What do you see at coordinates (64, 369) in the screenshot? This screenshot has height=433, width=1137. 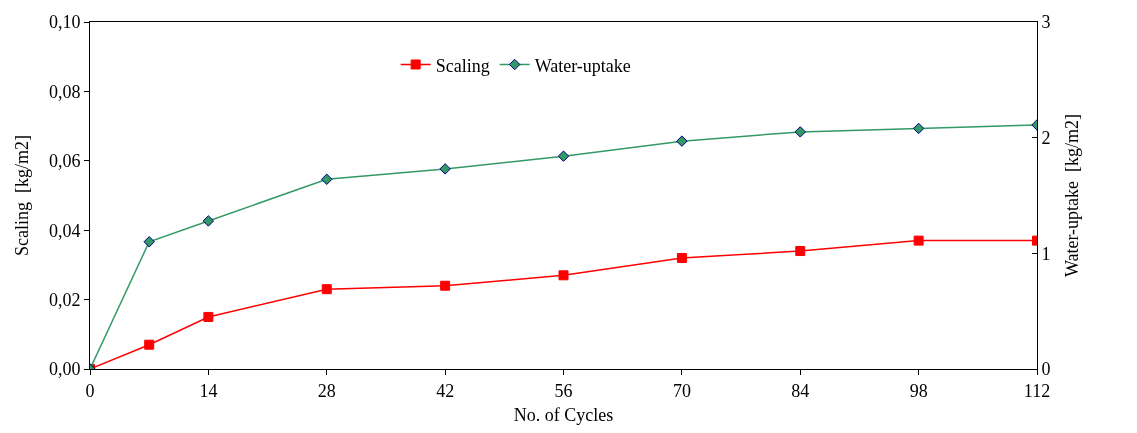 I see `y-tick-label: 0,00` at bounding box center [64, 369].